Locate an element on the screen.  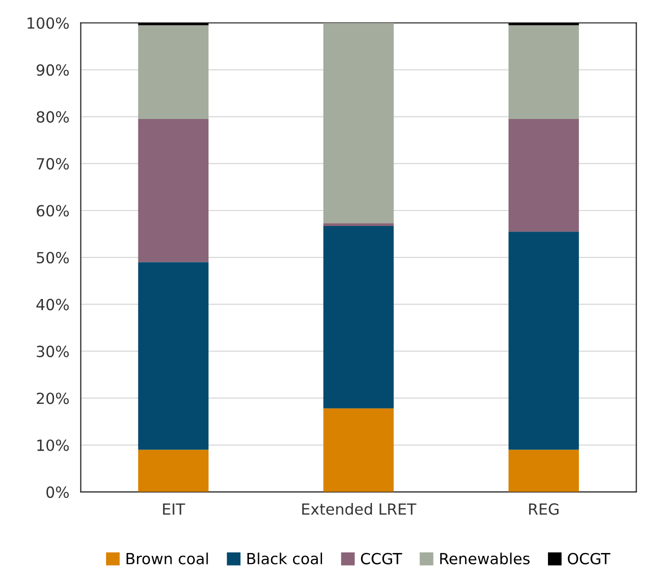
y-tick-label: 40% is located at coordinates (52, 304).